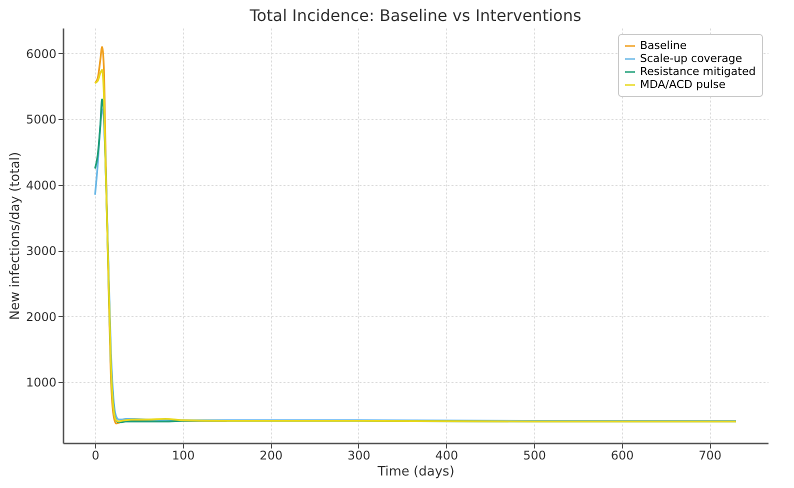 The height and width of the screenshot is (488, 794). What do you see at coordinates (183, 455) in the screenshot?
I see `x-tick-label: 100` at bounding box center [183, 455].